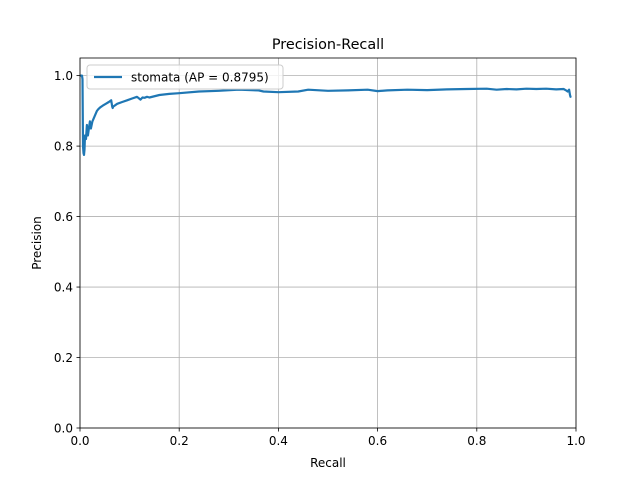 The width and height of the screenshot is (640, 480). Describe the element at coordinates (278, 441) in the screenshot. I see `x-tick-label: 0.4` at that location.